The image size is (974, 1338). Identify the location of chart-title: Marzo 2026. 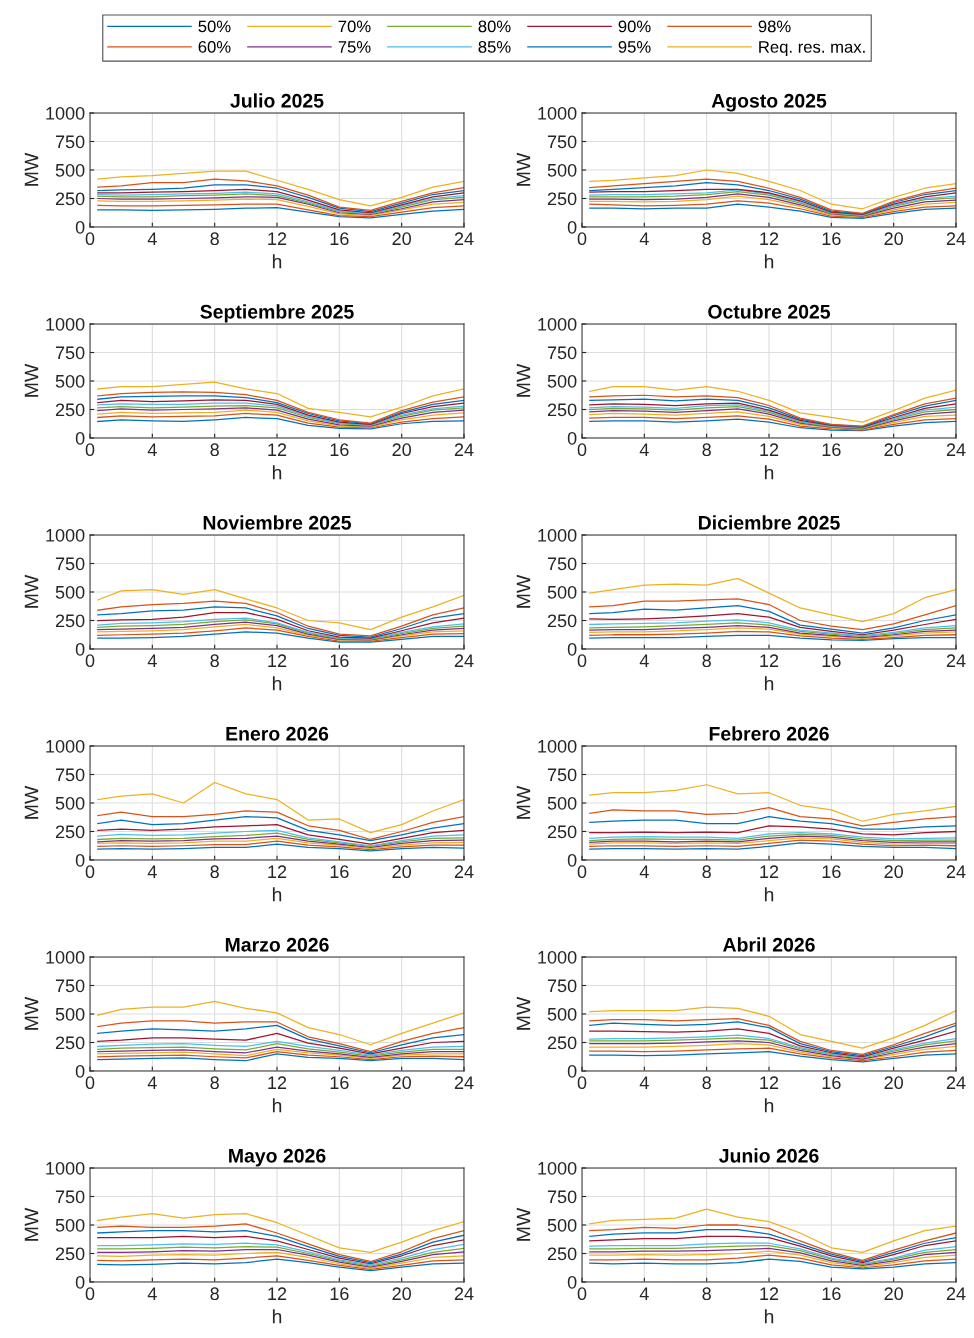
(277, 944).